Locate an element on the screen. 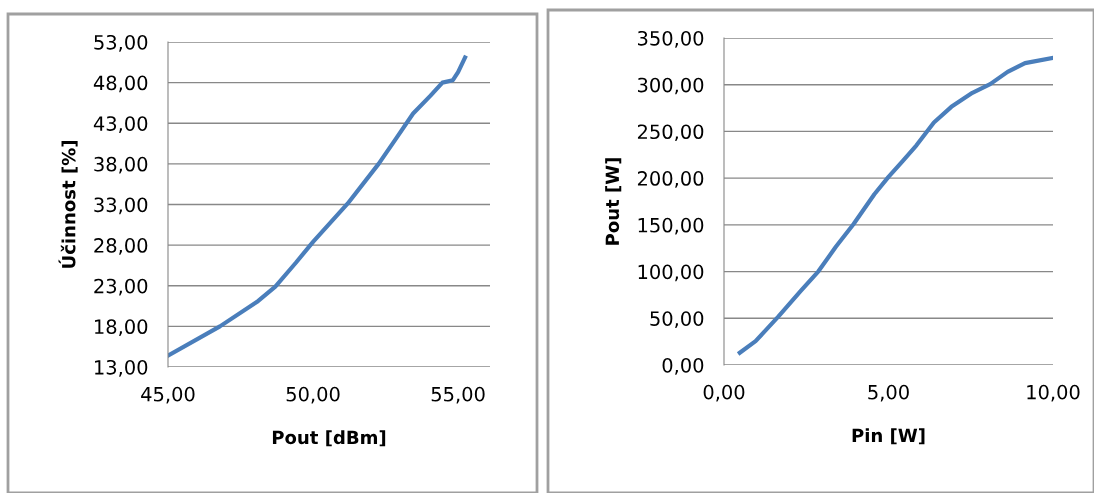 This screenshot has width=1094, height=493. x-tick-label: 0,00 is located at coordinates (724, 393).